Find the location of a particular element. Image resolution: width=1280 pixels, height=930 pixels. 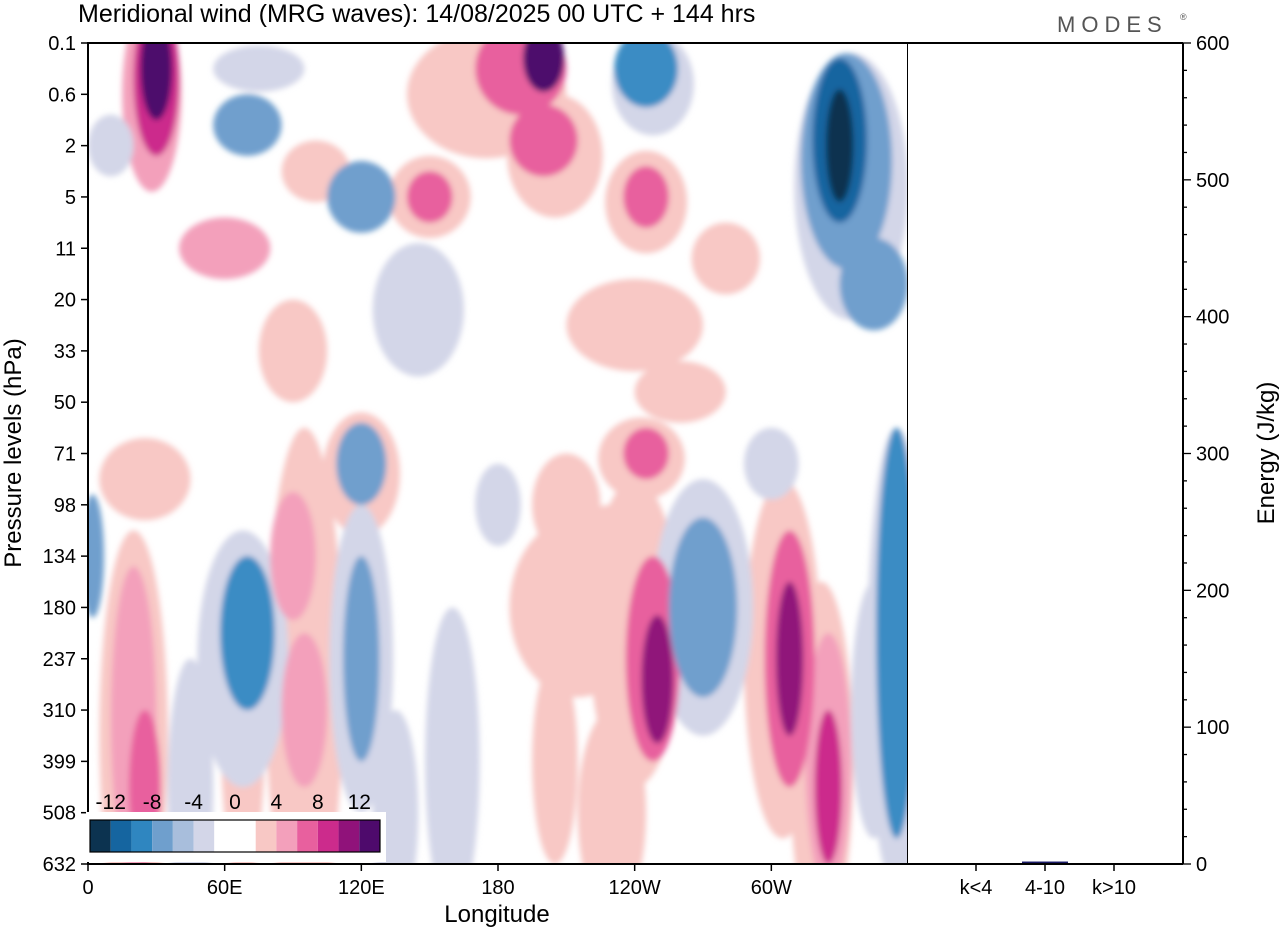

colorbar-frame is located at coordinates (235, 836).